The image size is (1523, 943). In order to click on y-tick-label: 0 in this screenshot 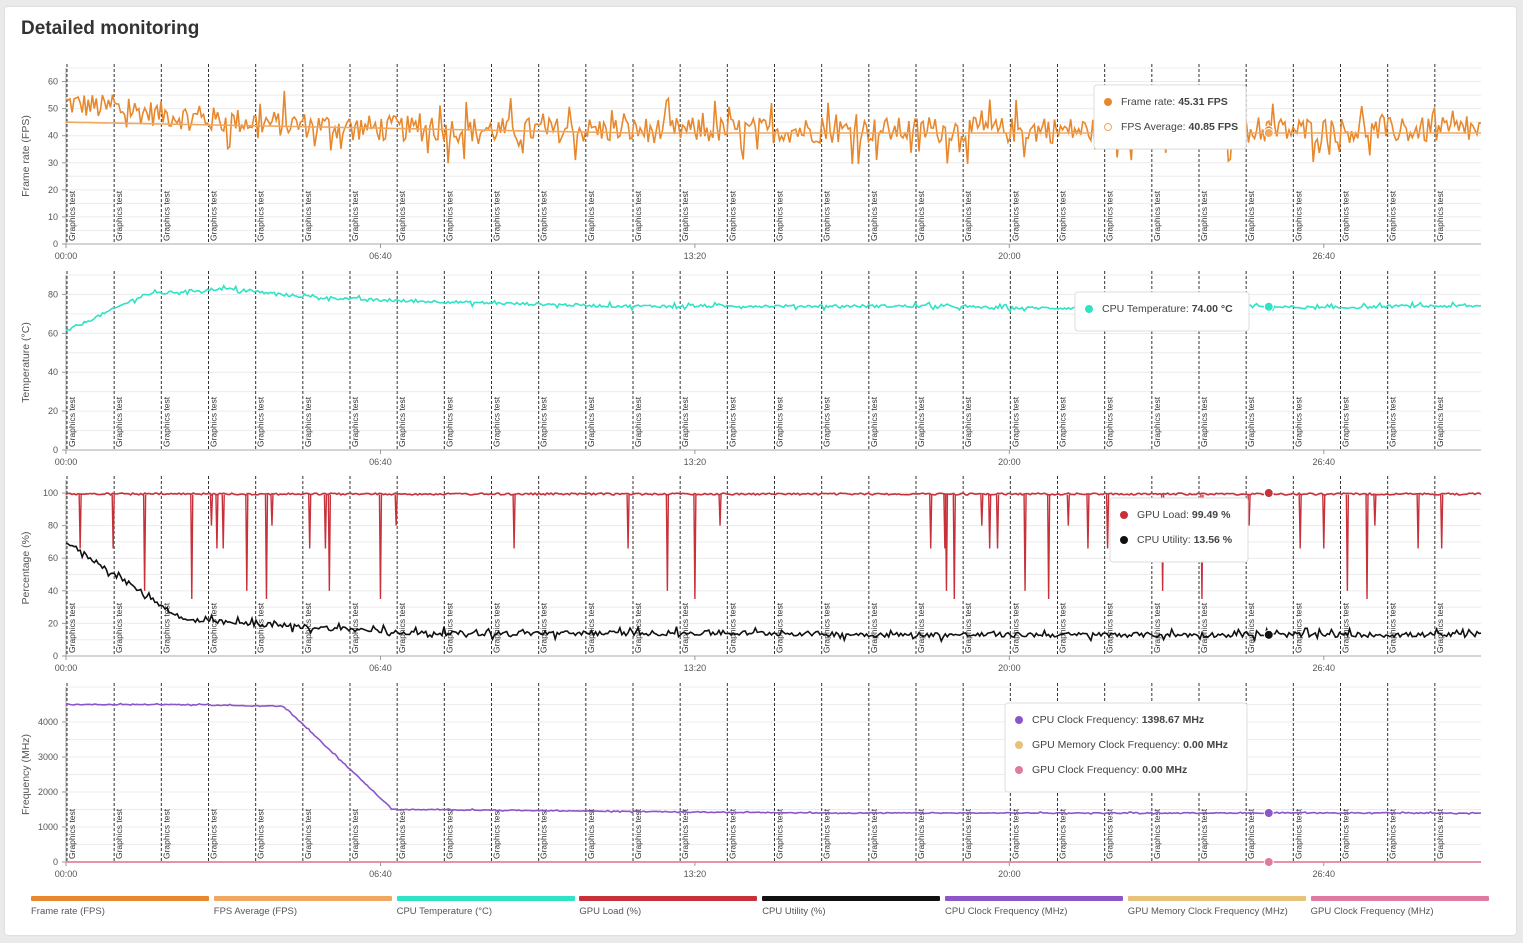, I will do `click(55, 244)`.